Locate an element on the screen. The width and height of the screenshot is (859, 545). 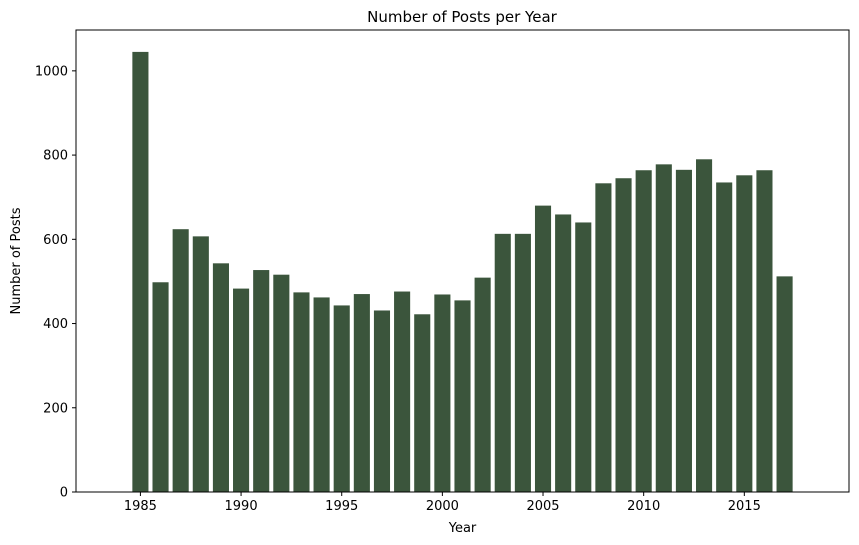
bar-2011 is located at coordinates (663, 328).